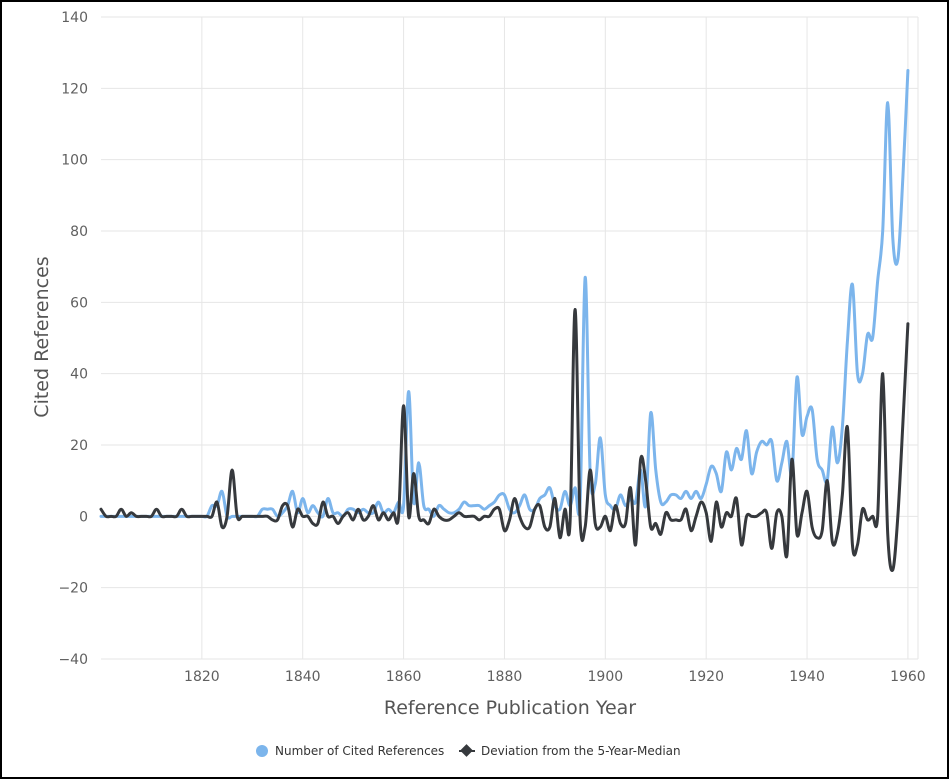 The height and width of the screenshot is (779, 949). Describe the element at coordinates (79, 303) in the screenshot. I see `y-tick-label: 60` at that location.